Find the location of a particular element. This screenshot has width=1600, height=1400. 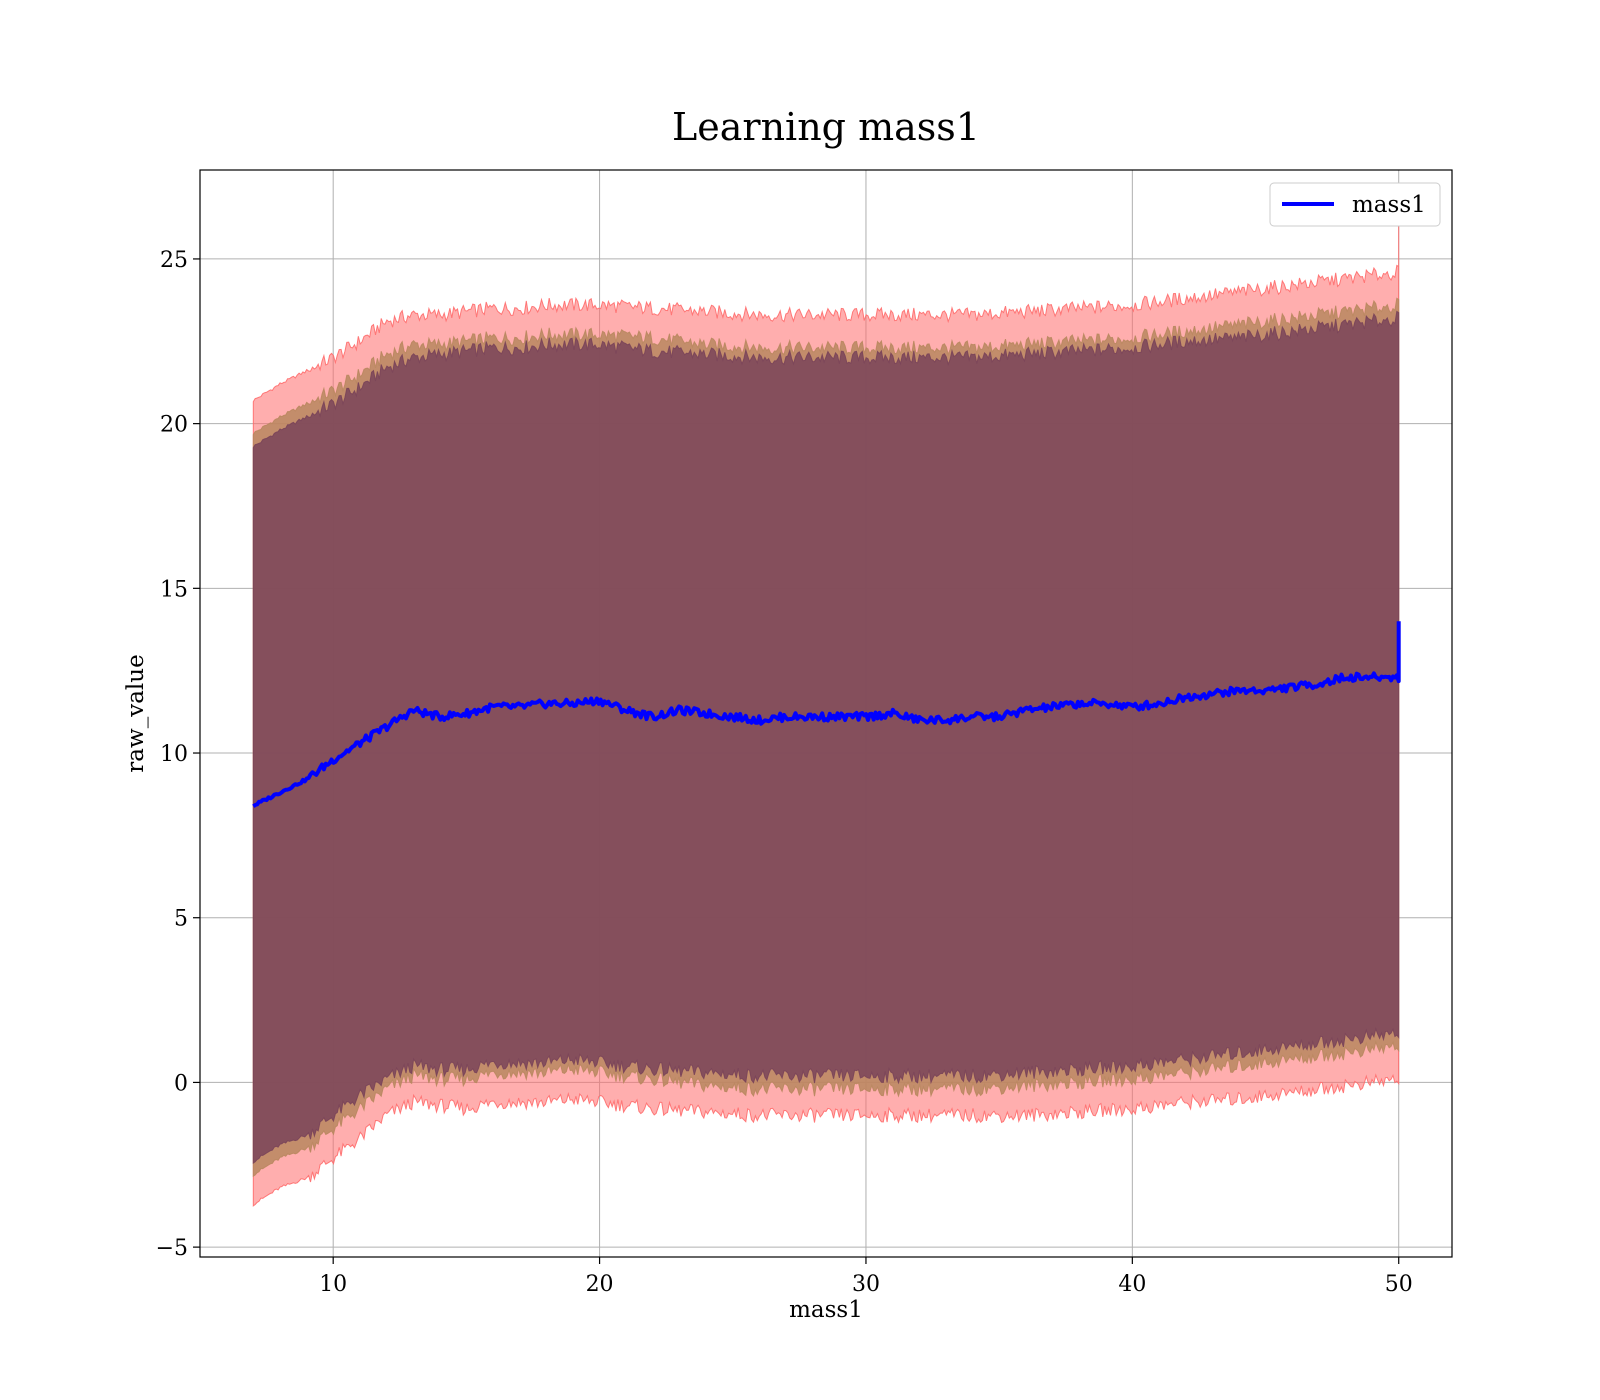

x-axis-label: mass1 is located at coordinates (826, 1310).